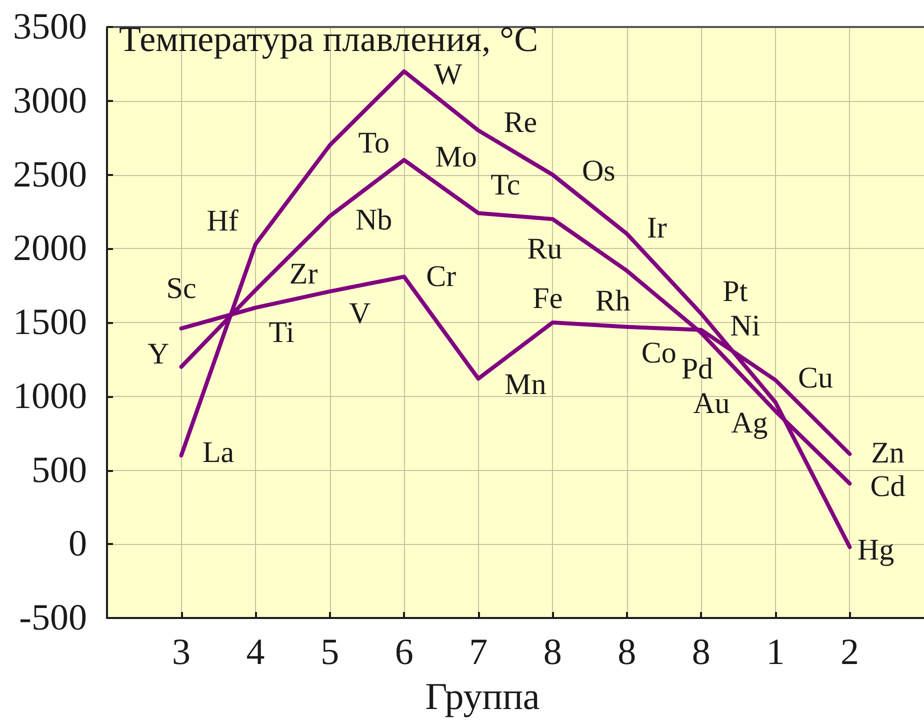 The width and height of the screenshot is (924, 721). Describe the element at coordinates (404, 652) in the screenshot. I see `x-tick-label: 6` at that location.